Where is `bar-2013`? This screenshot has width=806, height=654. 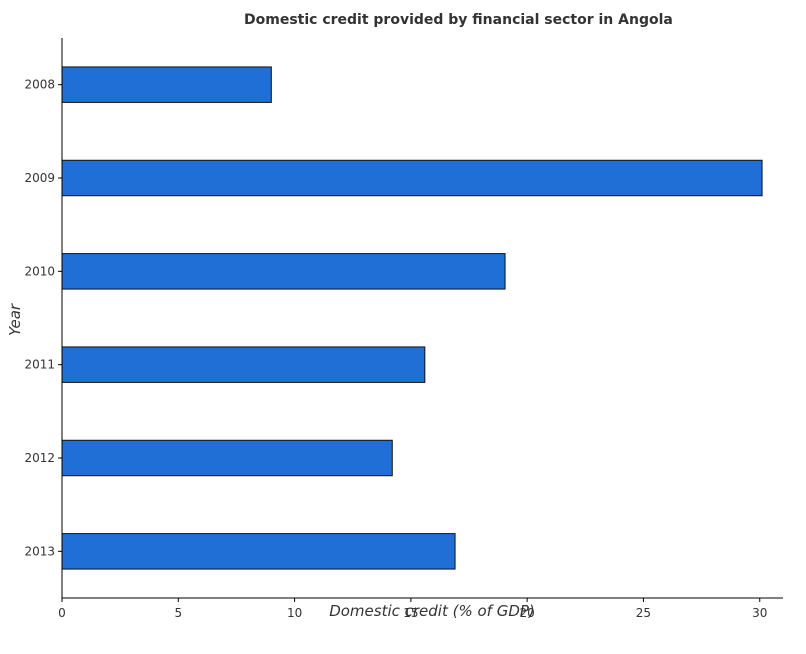 bar-2013 is located at coordinates (258, 551).